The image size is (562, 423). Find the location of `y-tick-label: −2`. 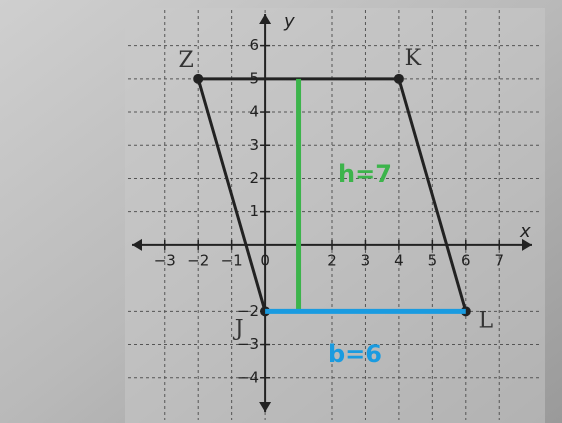

y-tick-label: −2 is located at coordinates (248, 311).